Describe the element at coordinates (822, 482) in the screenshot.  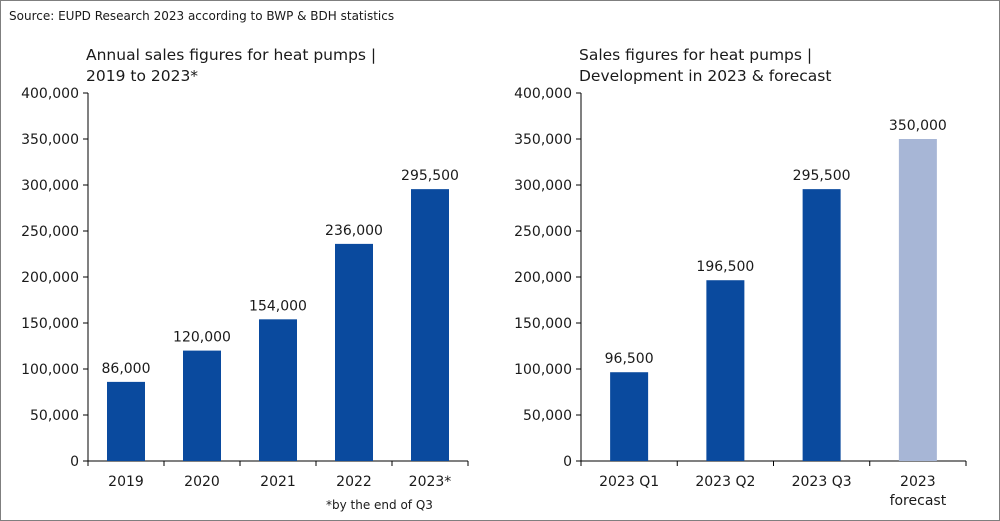
I see `x-category-label: 2023 Q3` at that location.